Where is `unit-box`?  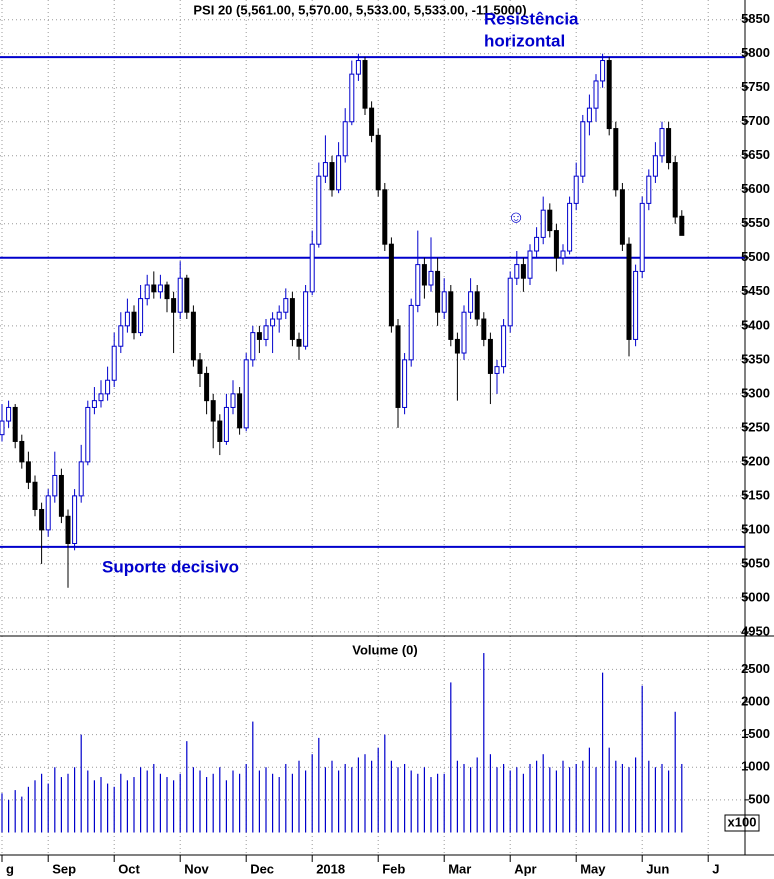
unit-box is located at coordinates (742, 823).